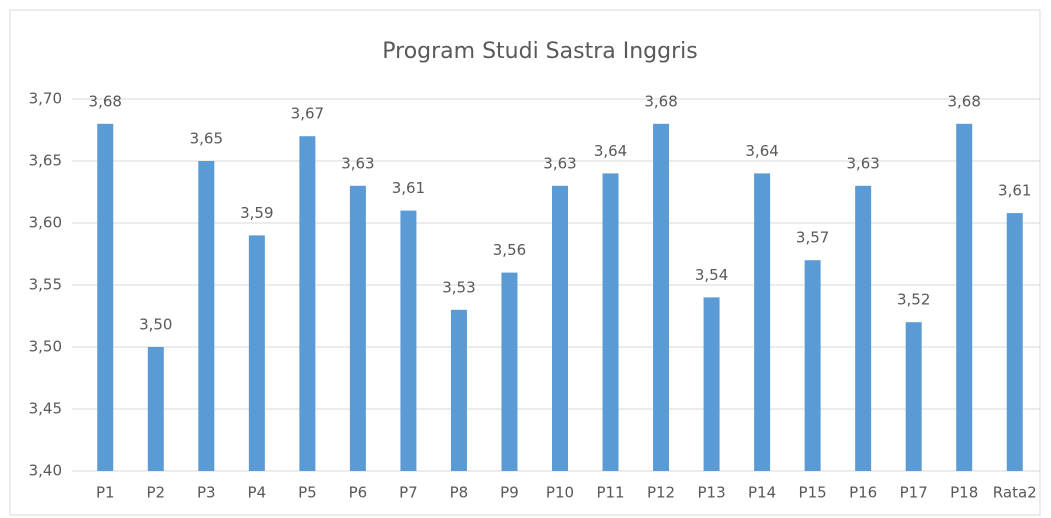 This screenshot has width=1051, height=518. What do you see at coordinates (45, 347) in the screenshot?
I see `y-tick-label: 3,50` at bounding box center [45, 347].